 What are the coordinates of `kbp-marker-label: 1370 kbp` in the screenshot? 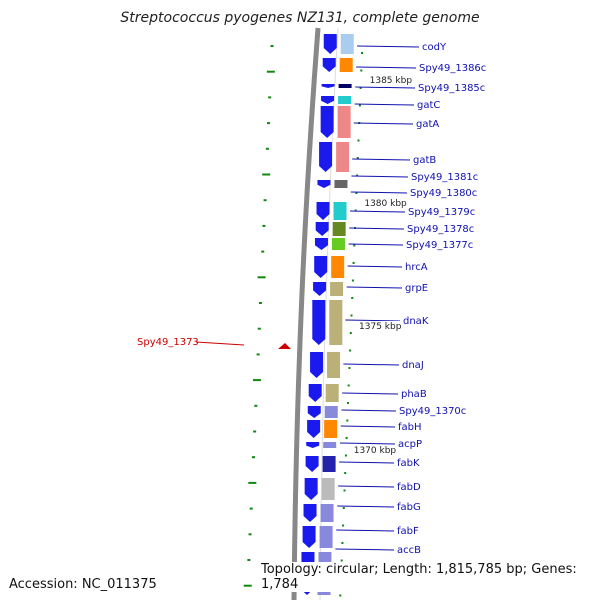 It's located at (375, 451).